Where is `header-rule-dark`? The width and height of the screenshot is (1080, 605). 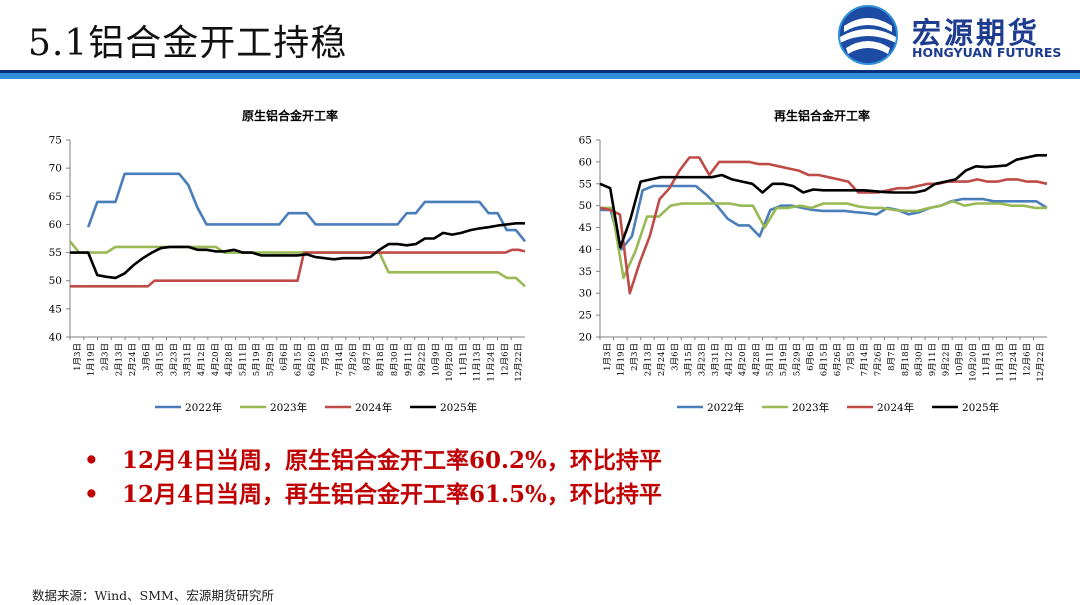 header-rule-dark is located at coordinates (540, 71).